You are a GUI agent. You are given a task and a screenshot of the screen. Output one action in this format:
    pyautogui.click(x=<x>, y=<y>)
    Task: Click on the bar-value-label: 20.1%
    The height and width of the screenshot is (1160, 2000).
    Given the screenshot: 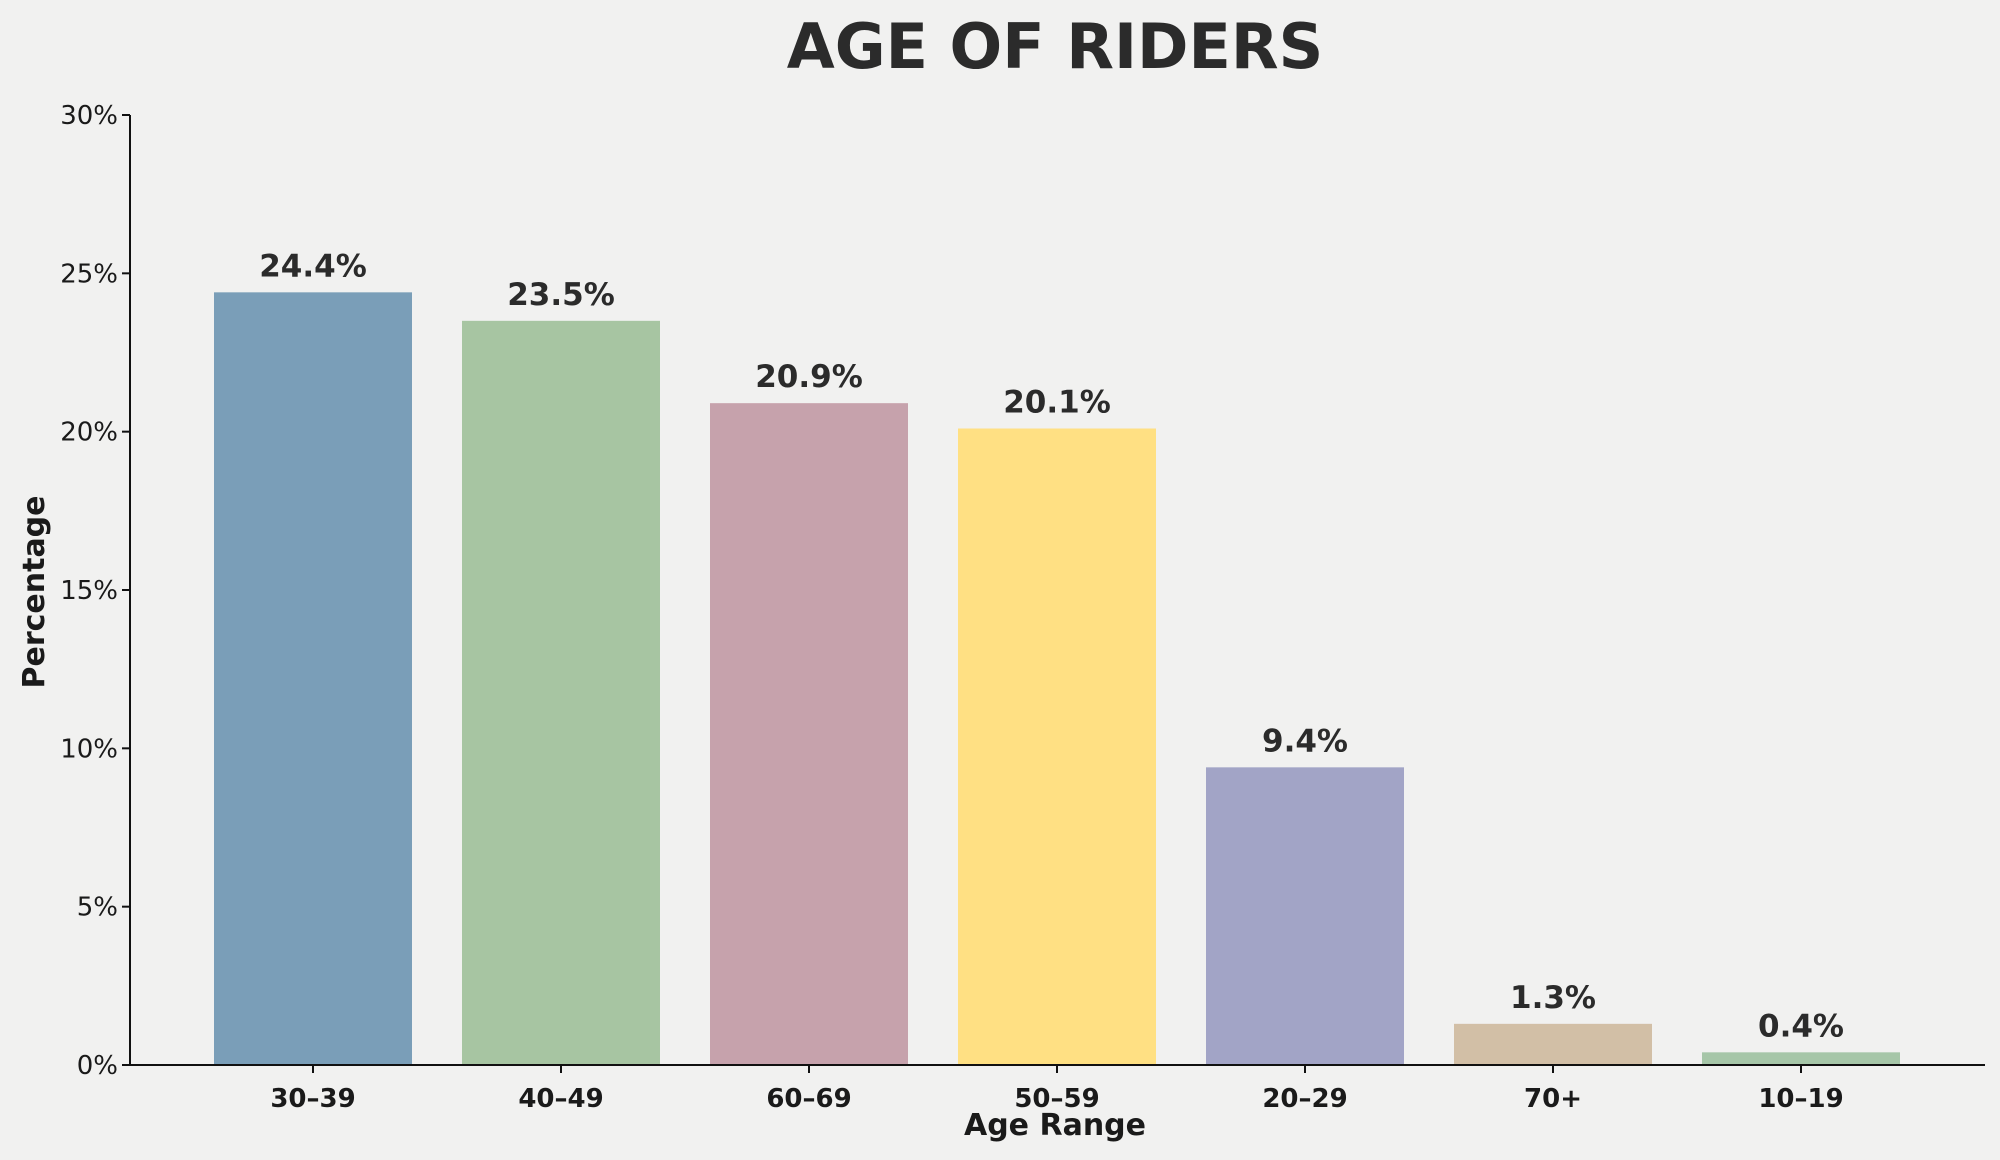 What is the action you would take?
    pyautogui.click(x=1057, y=403)
    